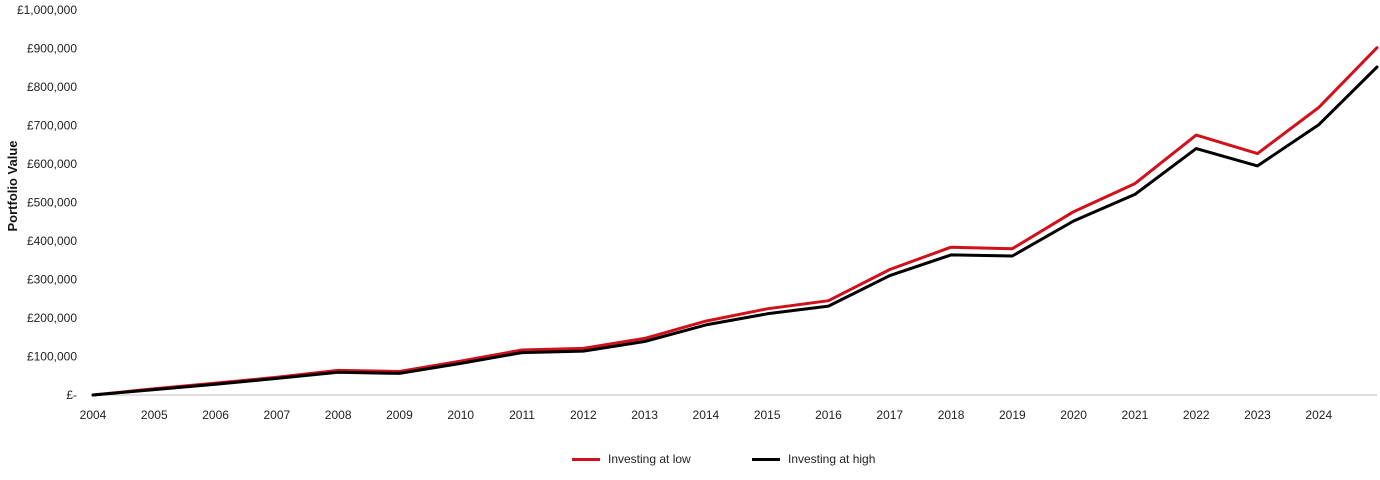  Describe the element at coordinates (706, 415) in the screenshot. I see `x-tick-label: 2014` at that location.